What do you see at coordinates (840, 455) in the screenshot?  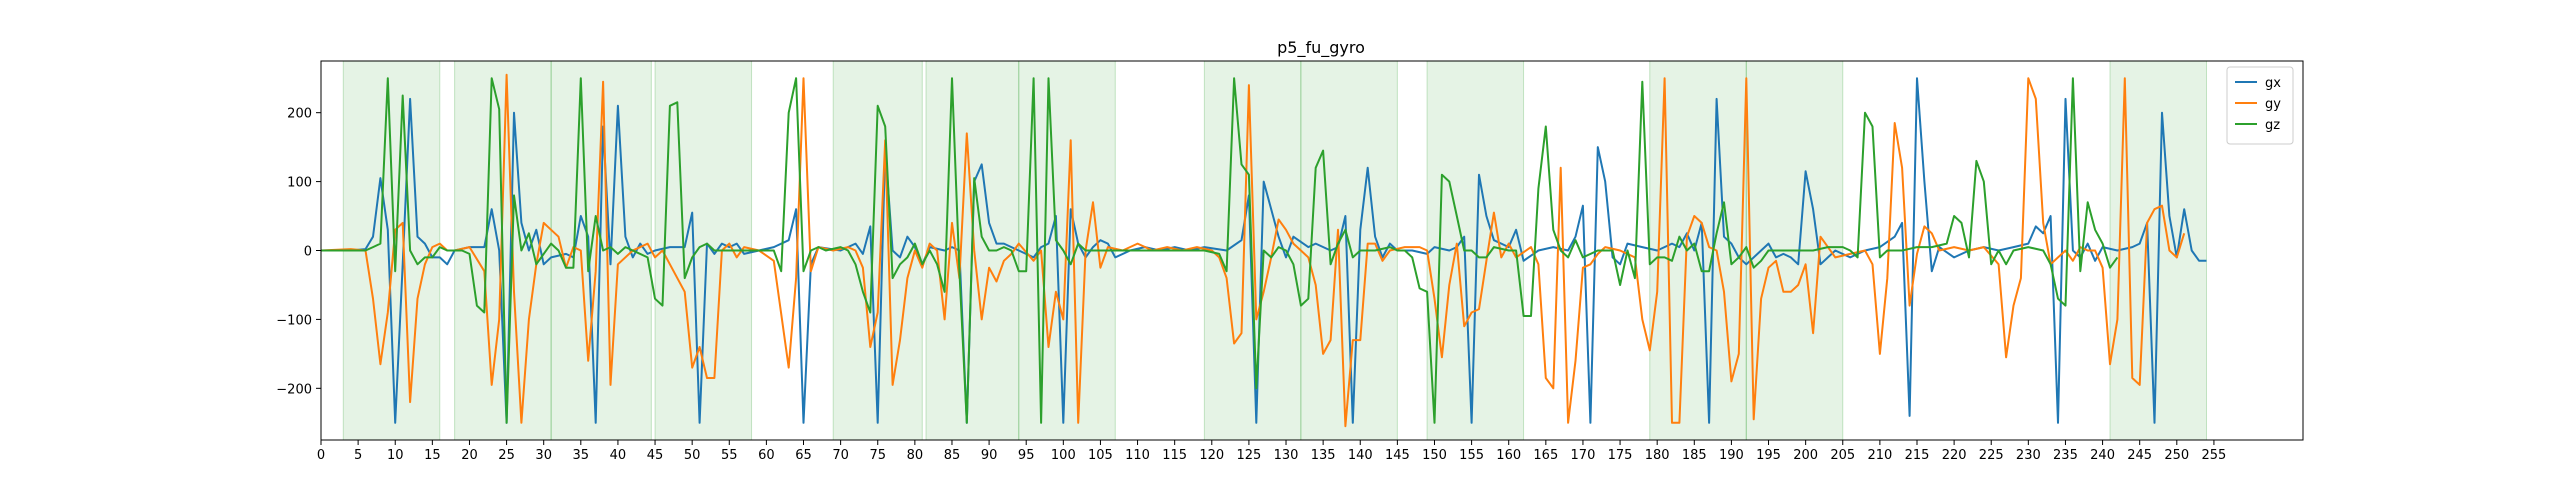 I see `x-tick-label: 70` at bounding box center [840, 455].